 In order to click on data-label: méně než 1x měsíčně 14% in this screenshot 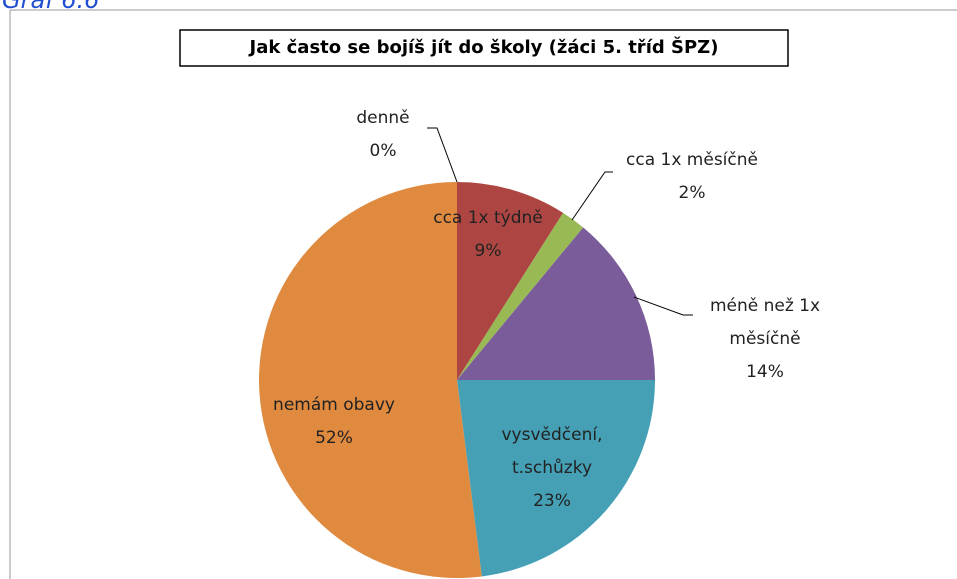, I will do `click(765, 339)`.